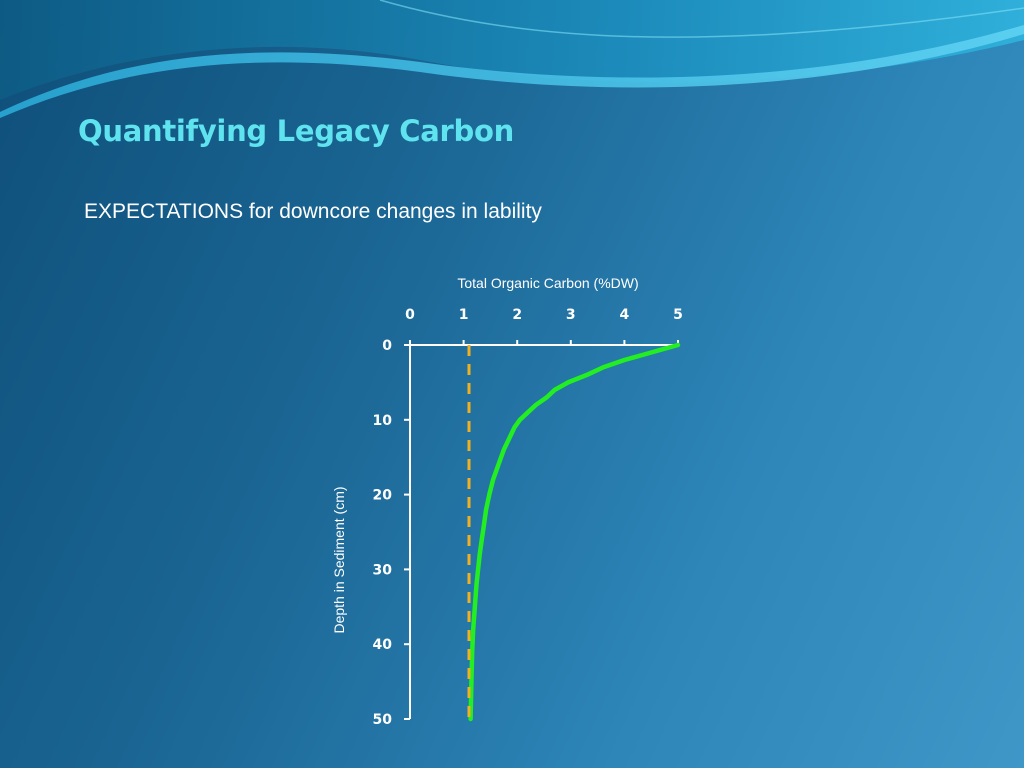  I want to click on x-tick-label: 4, so click(625, 315).